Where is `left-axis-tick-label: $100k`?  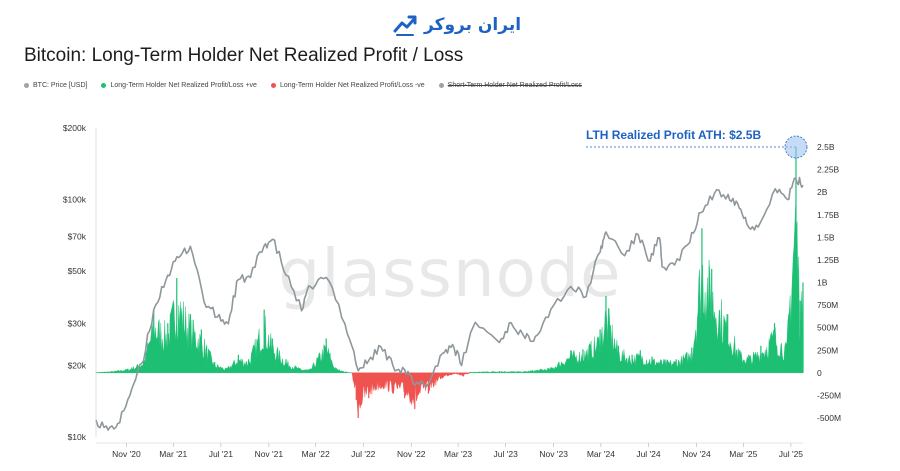
left-axis-tick-label: $100k is located at coordinates (75, 199).